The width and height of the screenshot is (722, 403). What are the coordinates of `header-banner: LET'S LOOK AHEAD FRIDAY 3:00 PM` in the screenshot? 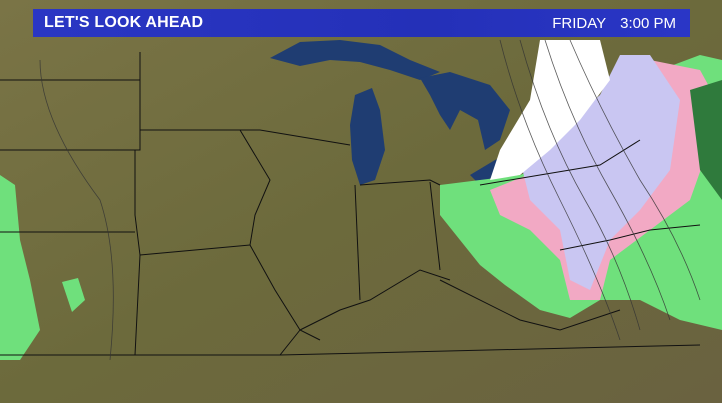 It's located at (361, 23).